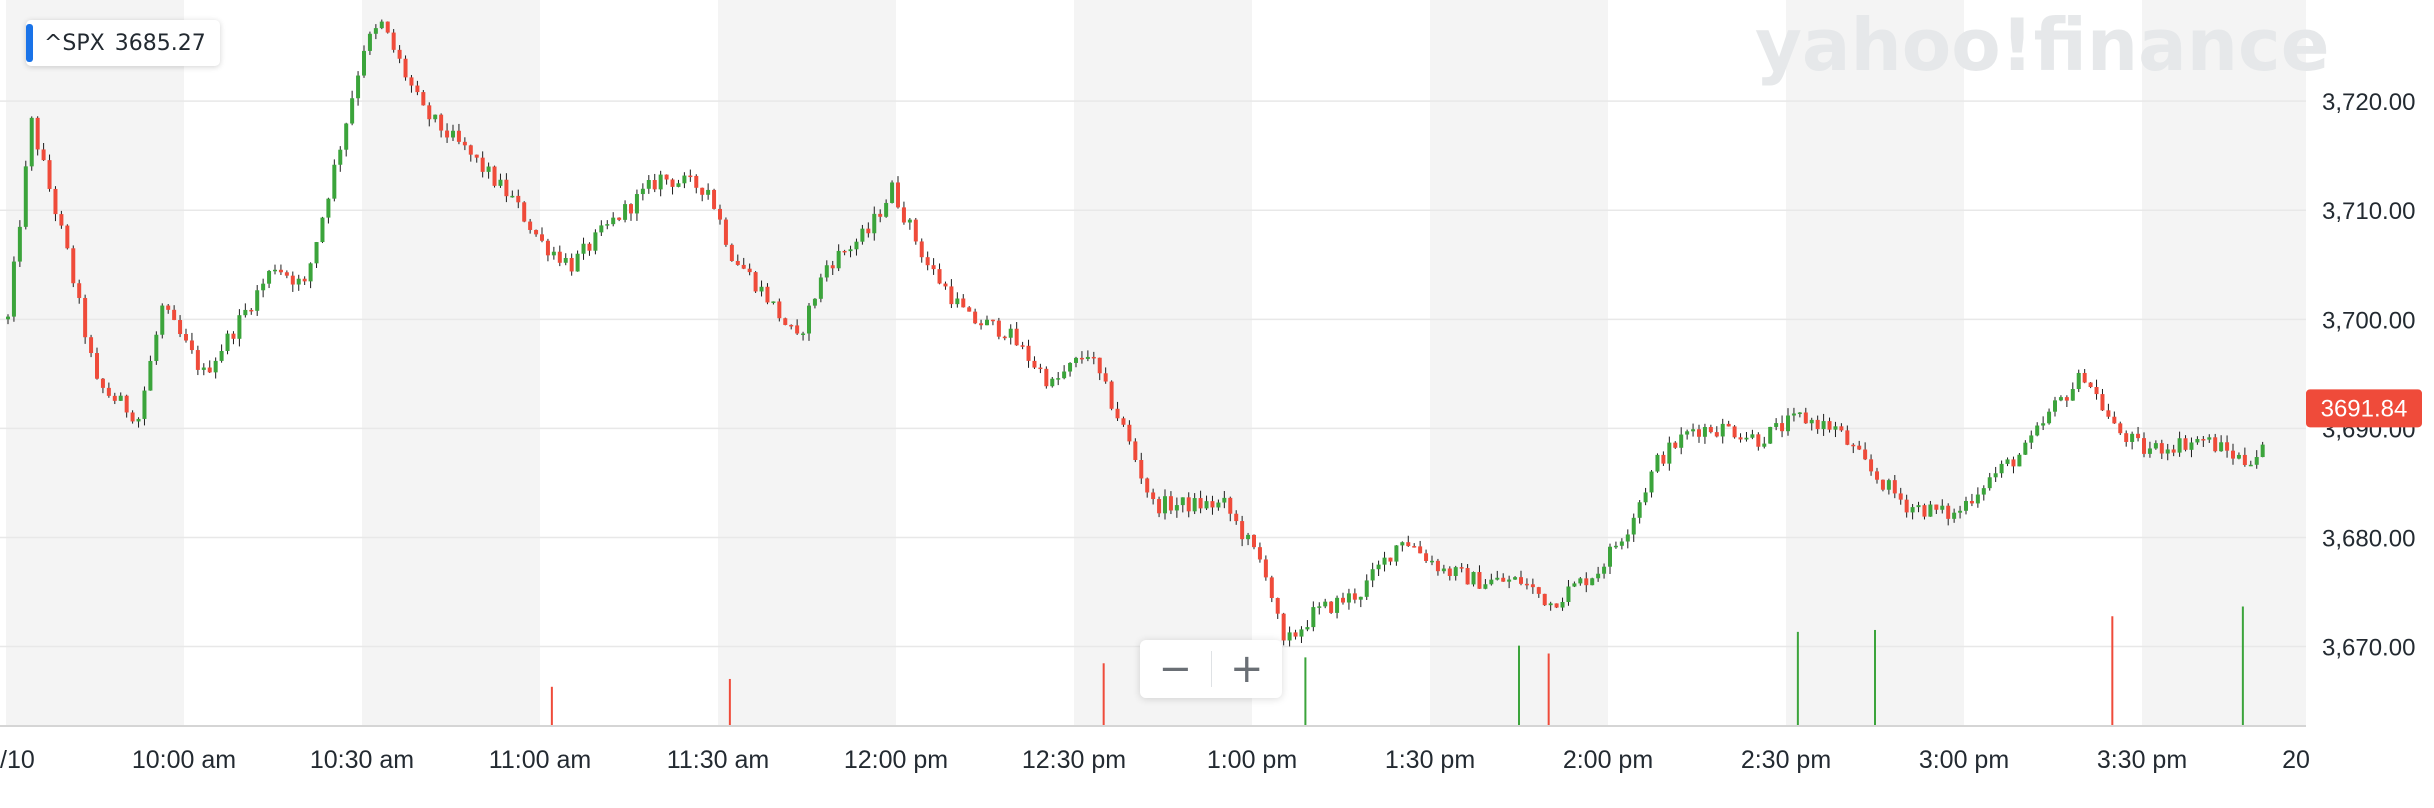 This screenshot has height=808, width=2434. Describe the element at coordinates (1246, 669) in the screenshot. I see `zoom-in-button: +` at that location.